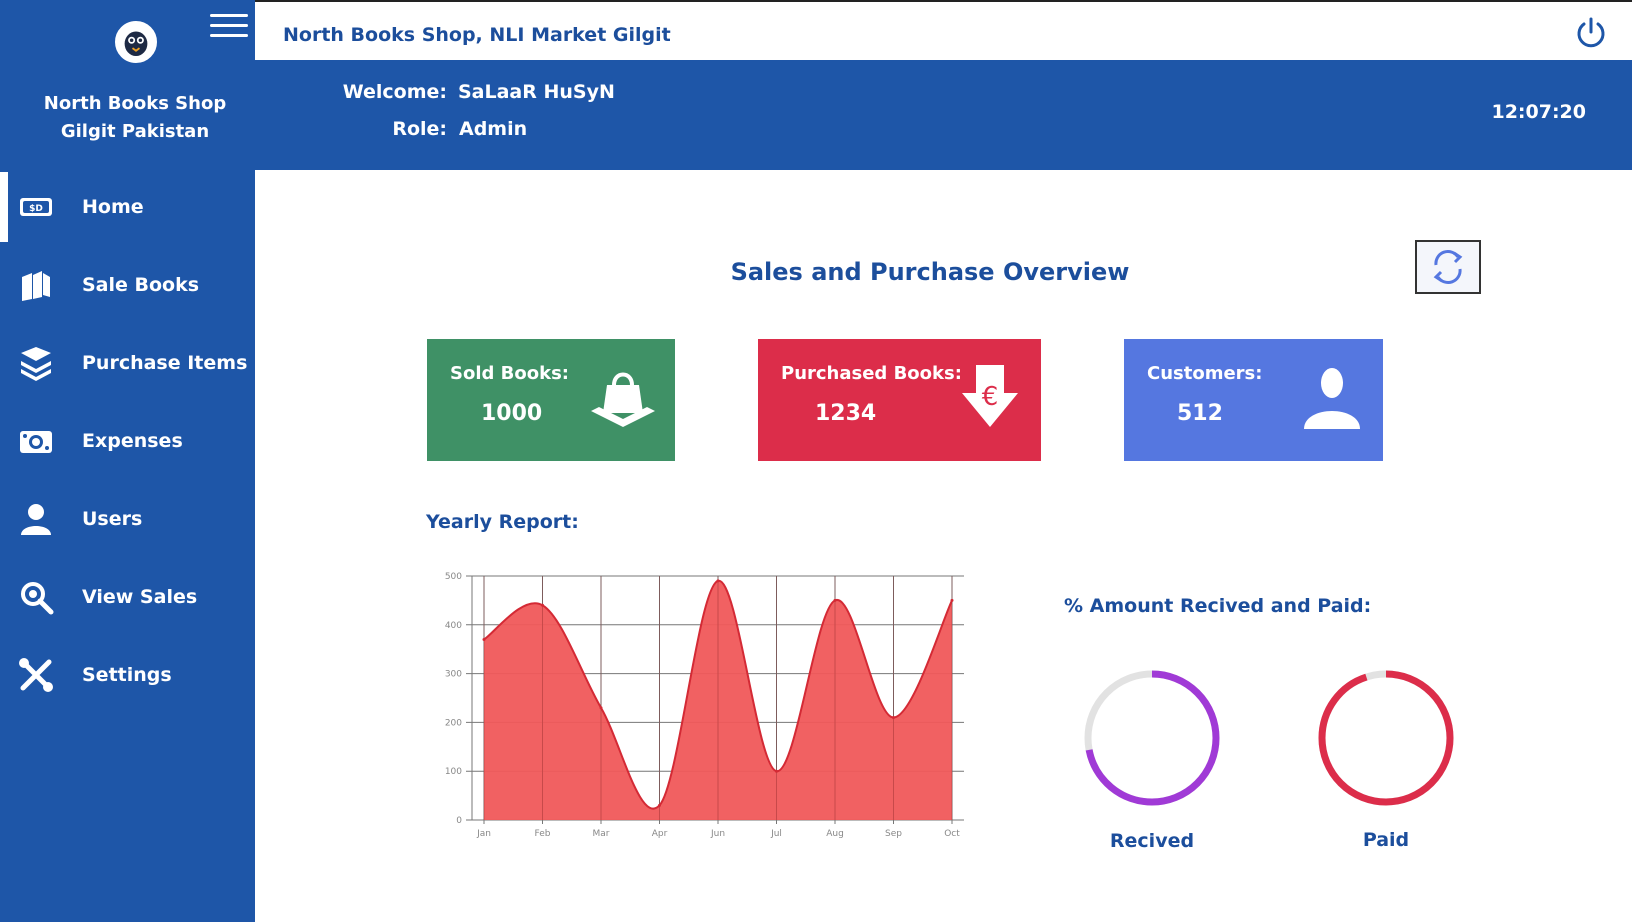 The width and height of the screenshot is (1632, 922). I want to click on sidebar-item-label: Settings, so click(127, 675).